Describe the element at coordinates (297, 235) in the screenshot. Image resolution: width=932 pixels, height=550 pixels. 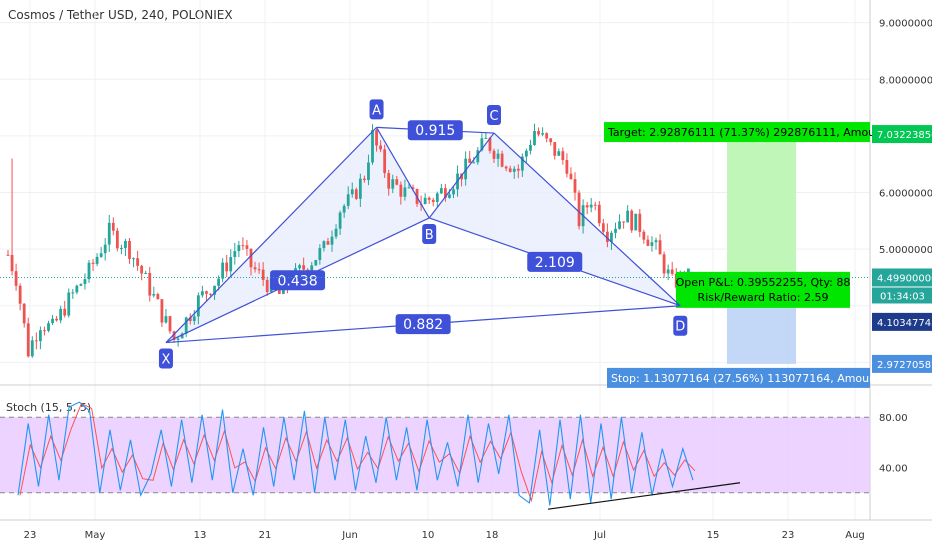
I see `pattern-fill-xab` at that location.